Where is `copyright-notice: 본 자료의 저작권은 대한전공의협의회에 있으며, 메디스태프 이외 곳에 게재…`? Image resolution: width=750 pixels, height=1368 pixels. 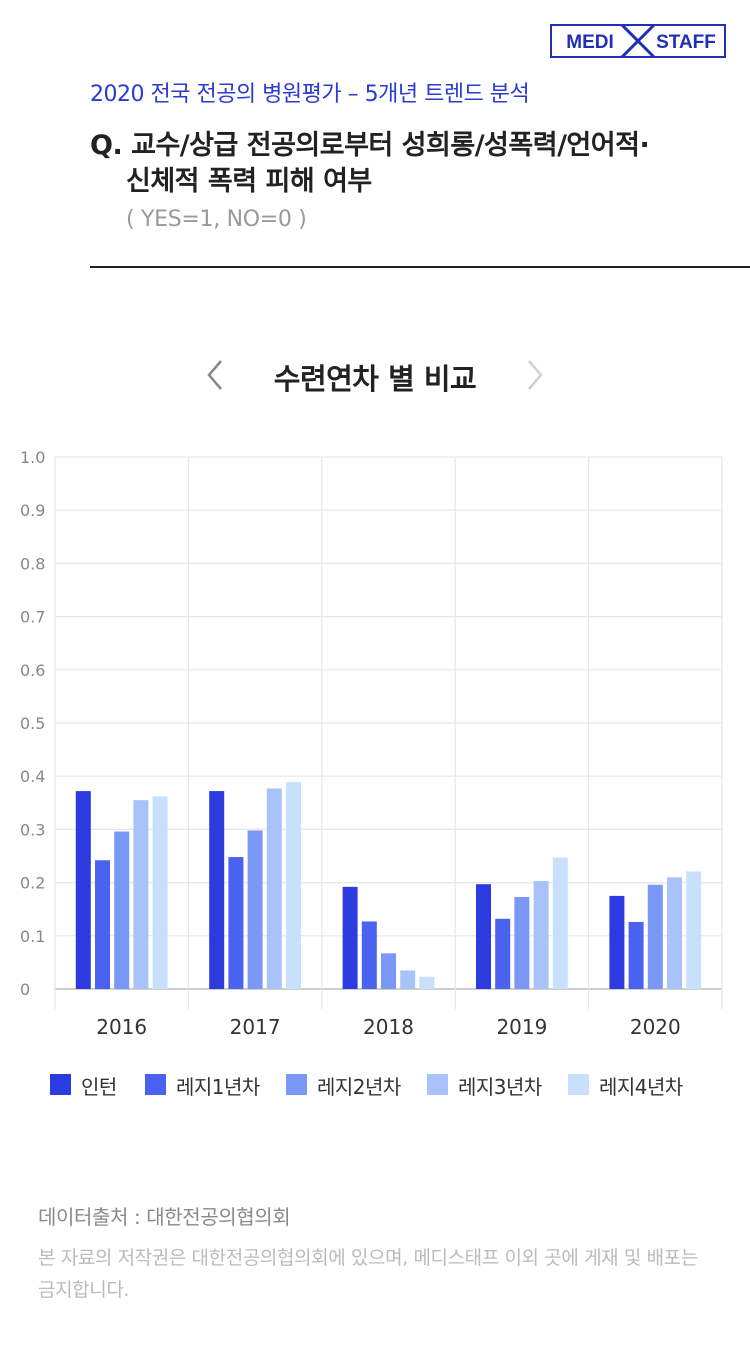 copyright-notice: 본 자료의 저작권은 대한전공의협의회에 있으며, 메디스태프 이외 곳에 게재… is located at coordinates (368, 1274).